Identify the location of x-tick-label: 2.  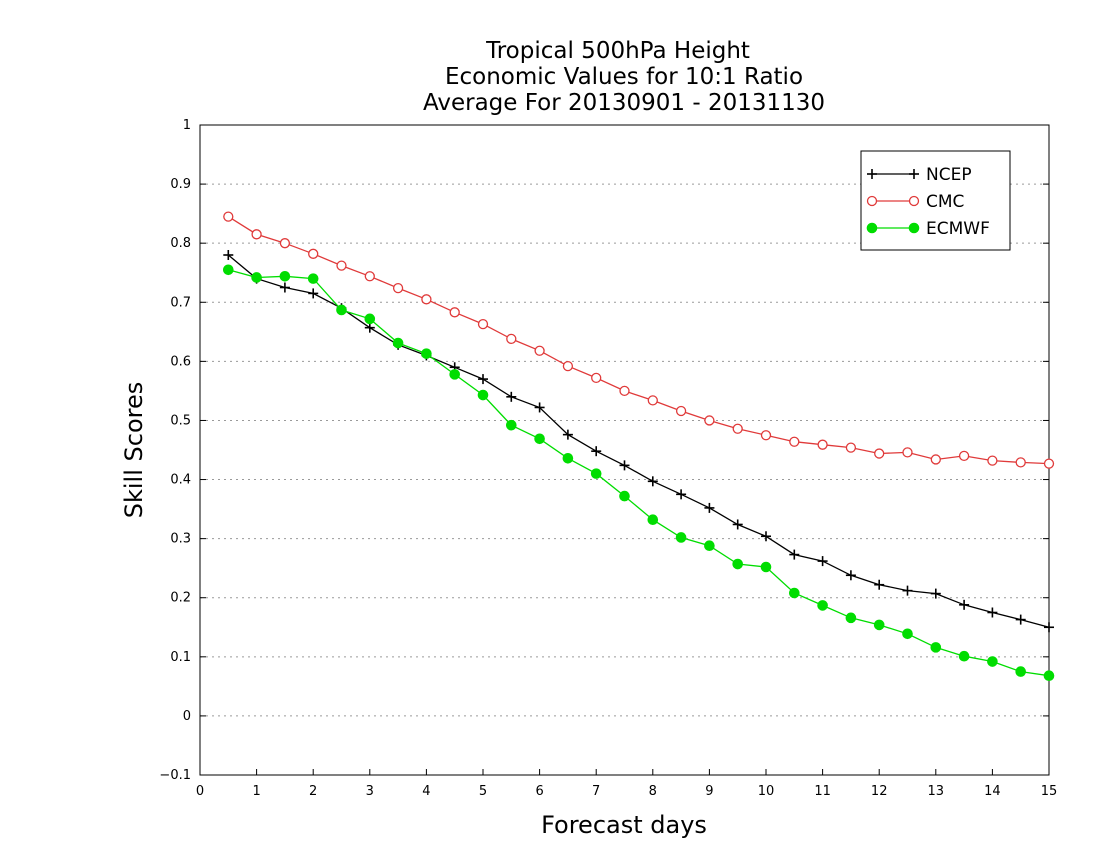
(313, 791).